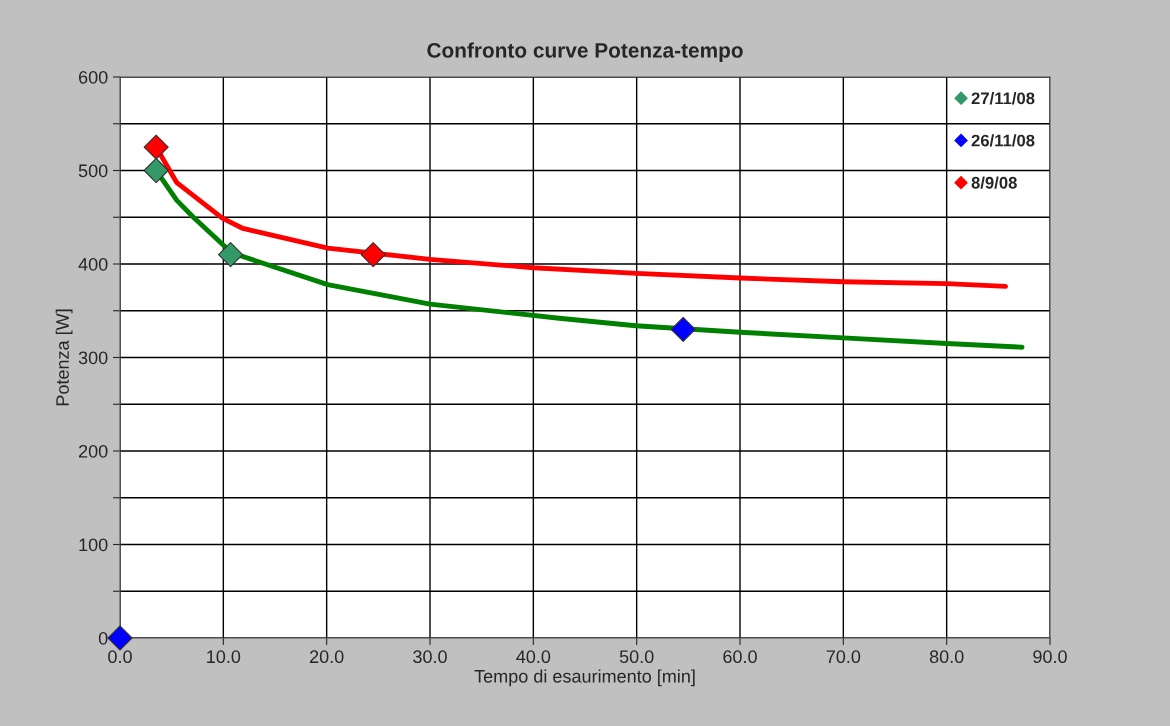  What do you see at coordinates (103, 638) in the screenshot?
I see `y-tick-label: 0` at bounding box center [103, 638].